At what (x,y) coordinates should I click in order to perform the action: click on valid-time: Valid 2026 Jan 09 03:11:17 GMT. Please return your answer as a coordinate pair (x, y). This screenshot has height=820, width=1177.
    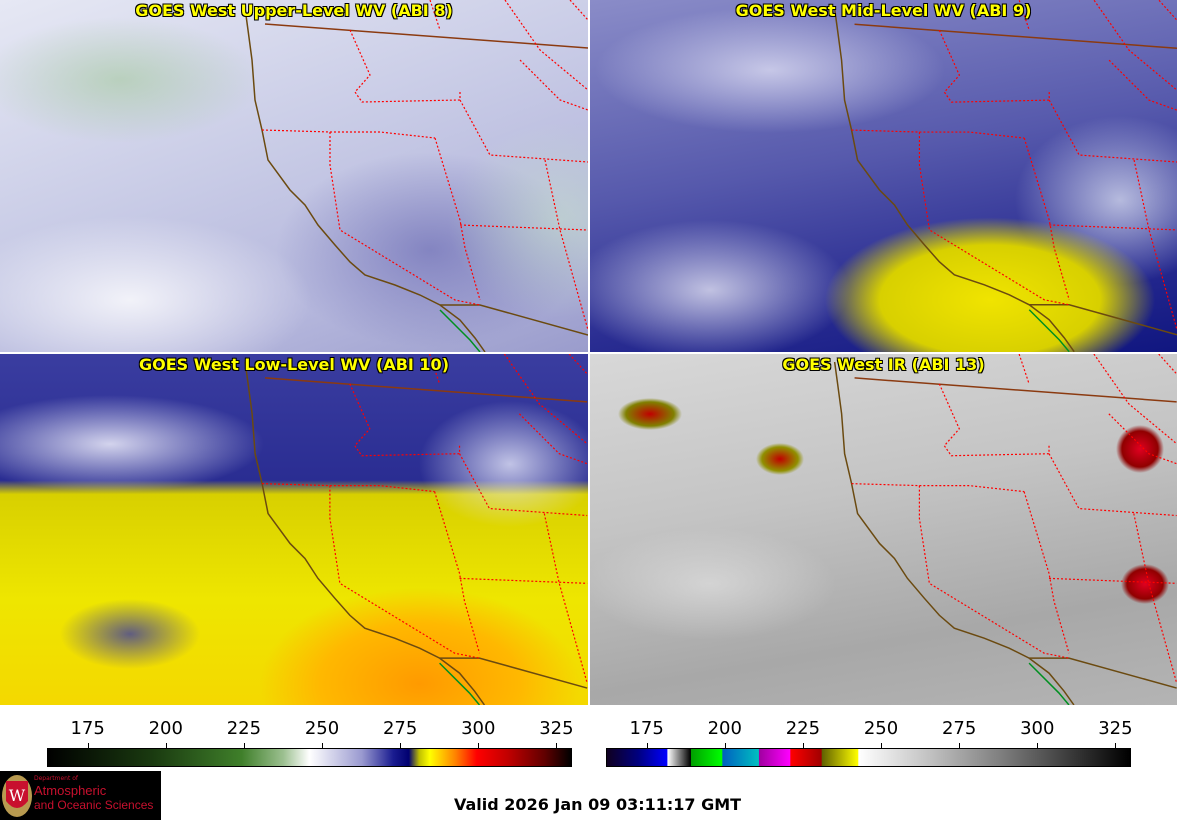
    Looking at the image, I should click on (598, 804).